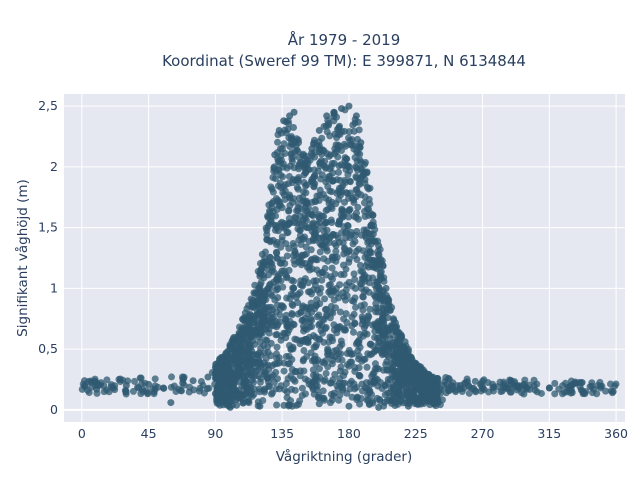  Describe the element at coordinates (344, 456) in the screenshot. I see `x-axis-title: Vågriktning (grader)` at that location.